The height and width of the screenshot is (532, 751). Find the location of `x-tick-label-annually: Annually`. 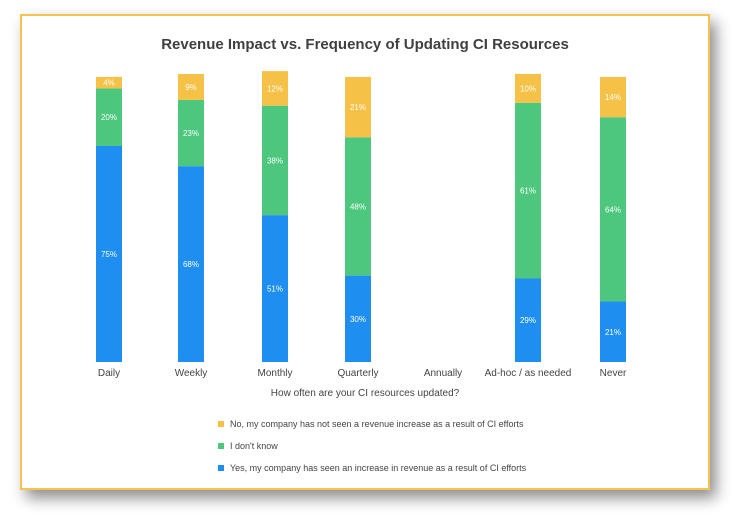

x-tick-label-annually: Annually is located at coordinates (443, 373).